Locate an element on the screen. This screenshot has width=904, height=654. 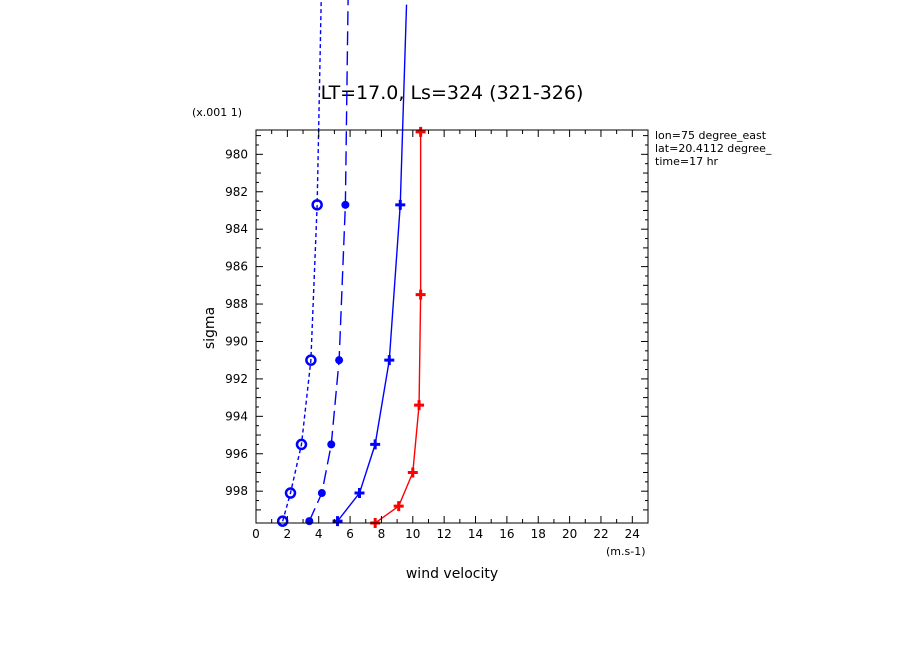
x-tick-label: 24 is located at coordinates (632, 534).